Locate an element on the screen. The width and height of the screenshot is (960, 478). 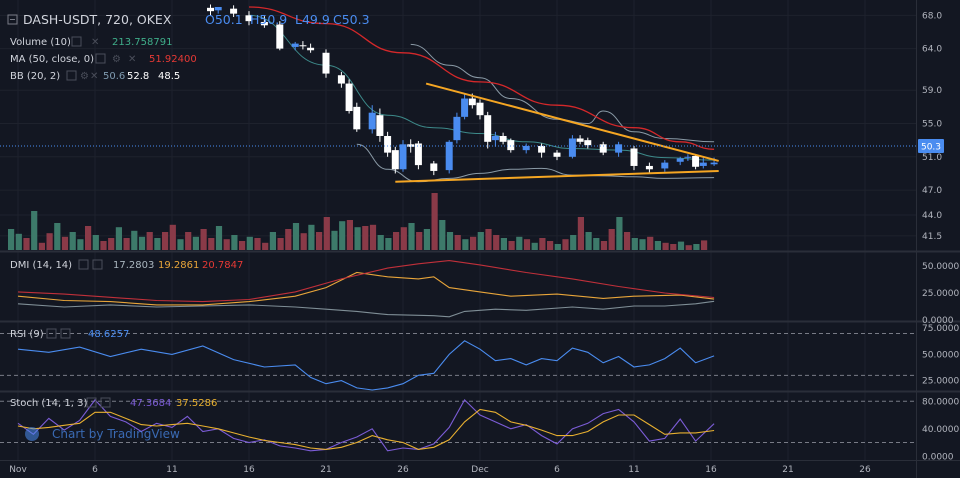
ma-legend-value: 51.92400 is located at coordinates (173, 59).